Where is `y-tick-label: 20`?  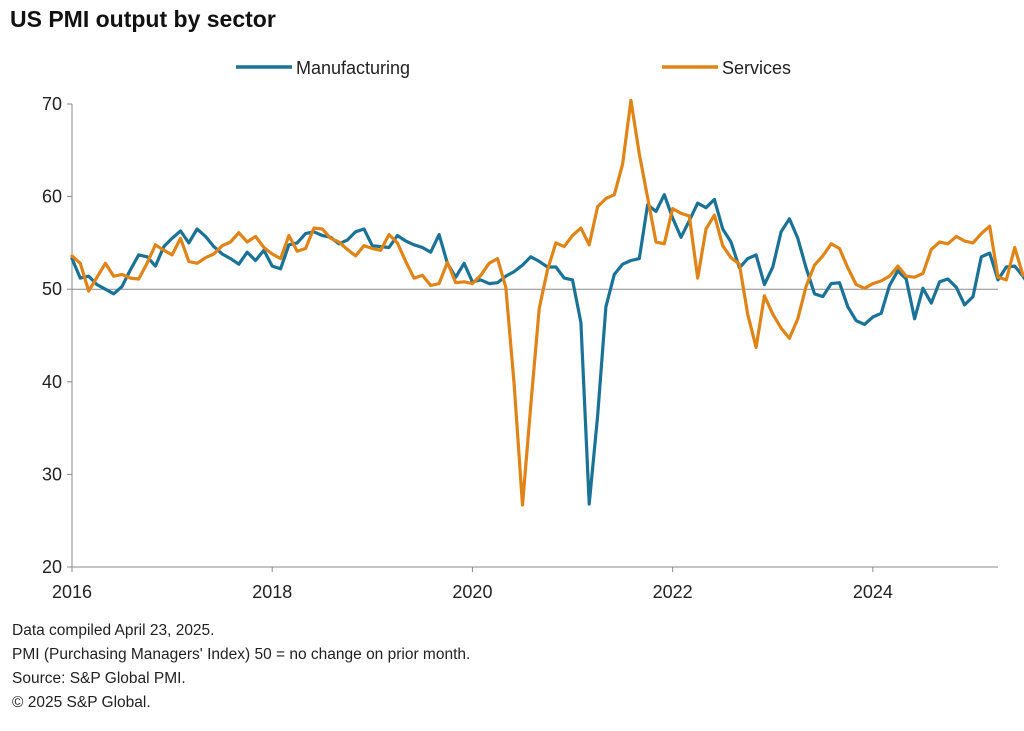 y-tick-label: 20 is located at coordinates (52, 567).